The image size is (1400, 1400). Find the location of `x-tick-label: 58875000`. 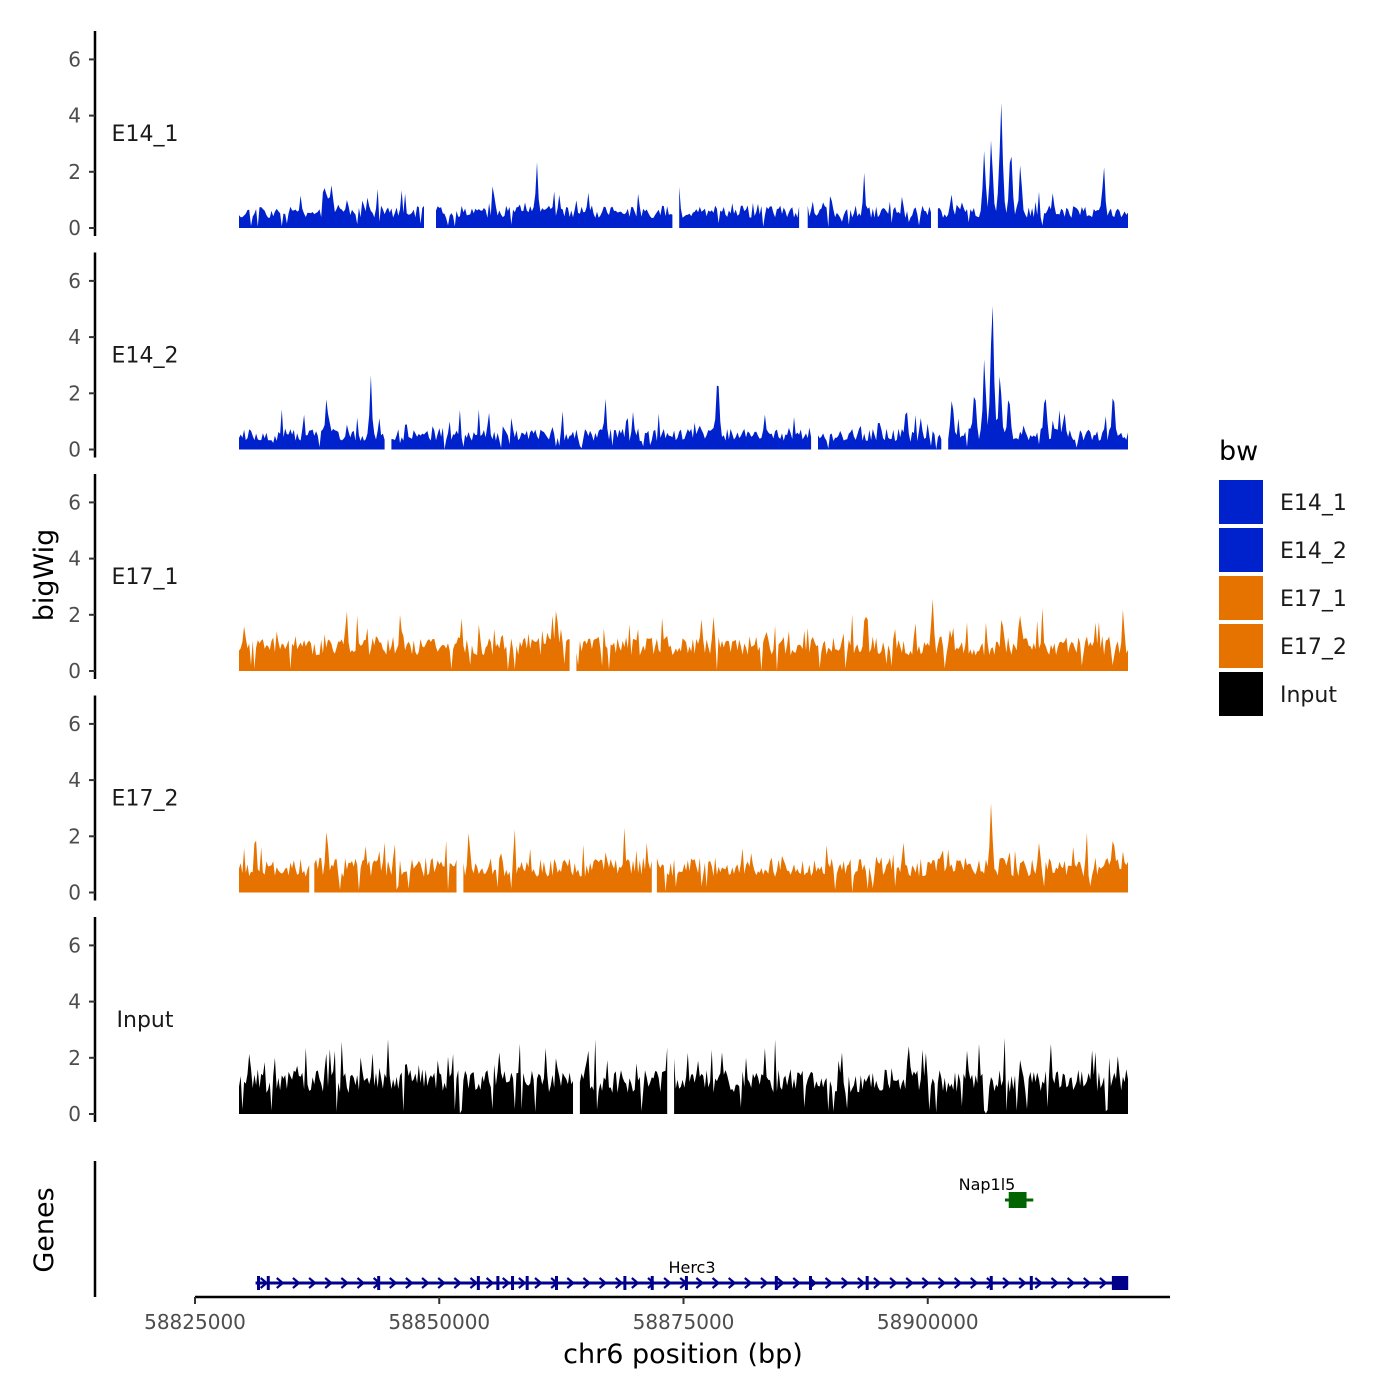

x-tick-label: 58875000 is located at coordinates (684, 1322).